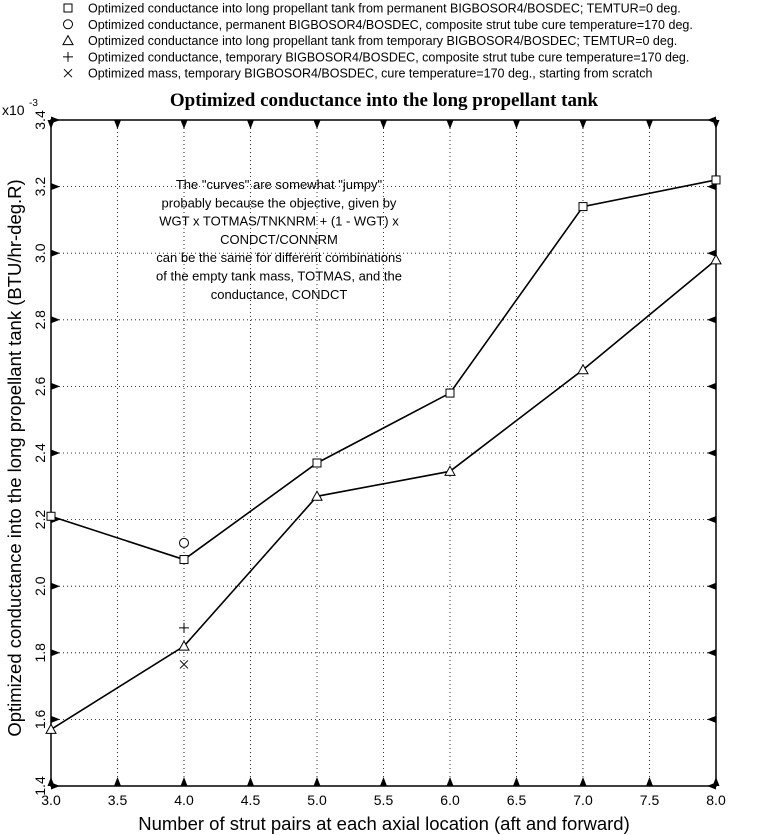 This screenshot has width=781, height=835. What do you see at coordinates (279, 276) in the screenshot?
I see `annotation-line: of the empty tank mass, TOTMAS, and the` at bounding box center [279, 276].